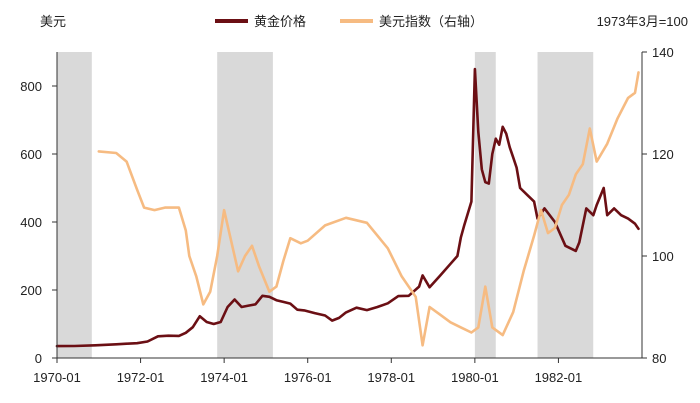 The width and height of the screenshot is (700, 403). Describe the element at coordinates (308, 377) in the screenshot. I see `x-tick-label-1976-01: 1976-01` at that location.